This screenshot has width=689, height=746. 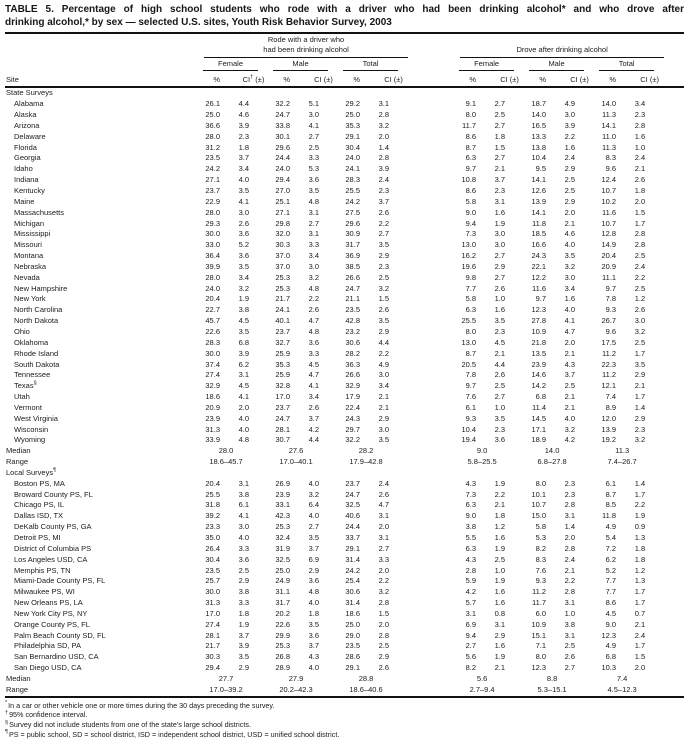 I want to click on percent-cell: 10.2, so click(x=609, y=201).